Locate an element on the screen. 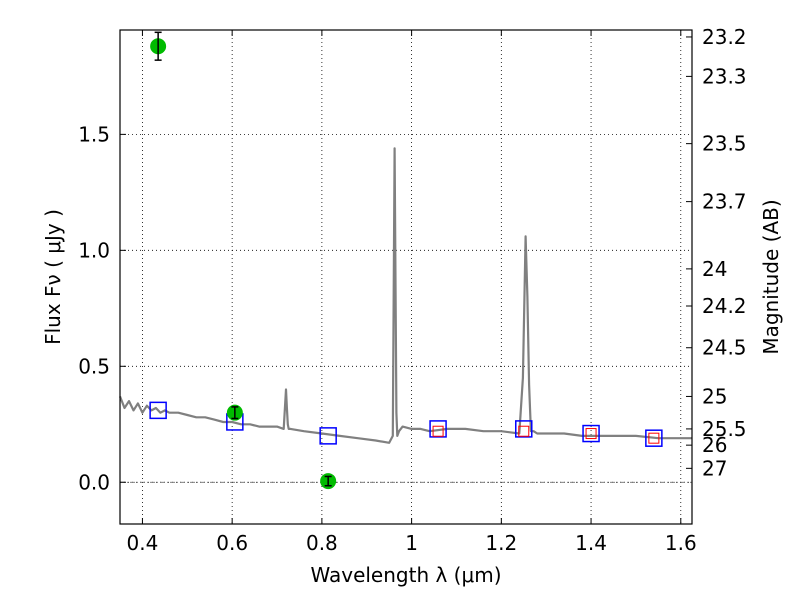  magnitude-tick-label: 23.3 is located at coordinates (724, 76).